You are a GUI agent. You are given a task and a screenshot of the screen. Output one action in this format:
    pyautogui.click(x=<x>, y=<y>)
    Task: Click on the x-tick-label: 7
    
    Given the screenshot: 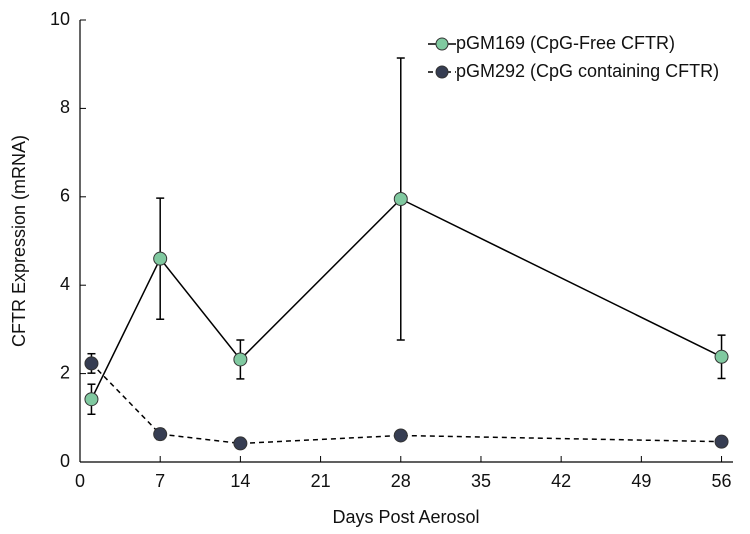 What is the action you would take?
    pyautogui.click(x=160, y=481)
    